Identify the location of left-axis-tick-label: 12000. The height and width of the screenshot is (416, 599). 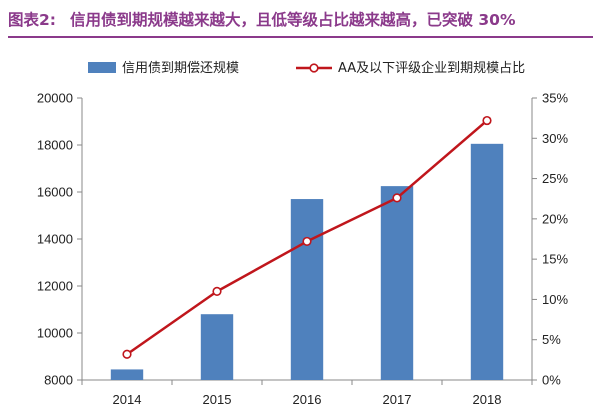
(55, 286).